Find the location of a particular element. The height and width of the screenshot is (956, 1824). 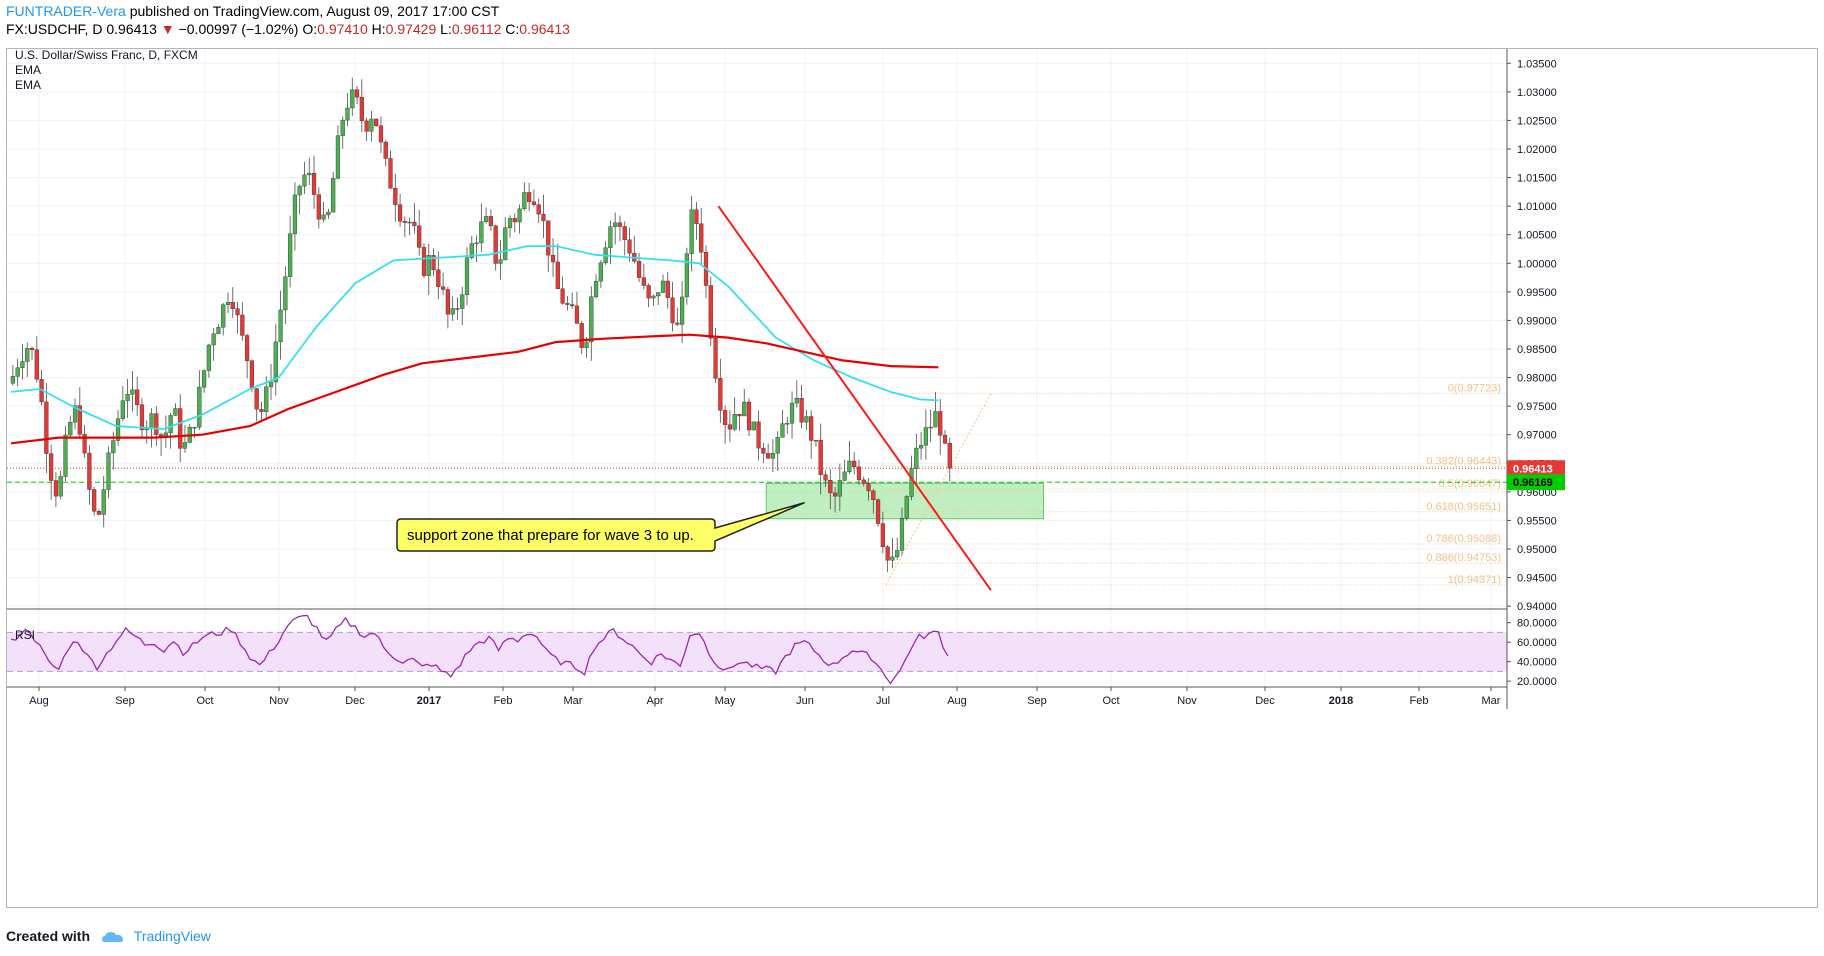

ema-slow-line is located at coordinates (474, 389).